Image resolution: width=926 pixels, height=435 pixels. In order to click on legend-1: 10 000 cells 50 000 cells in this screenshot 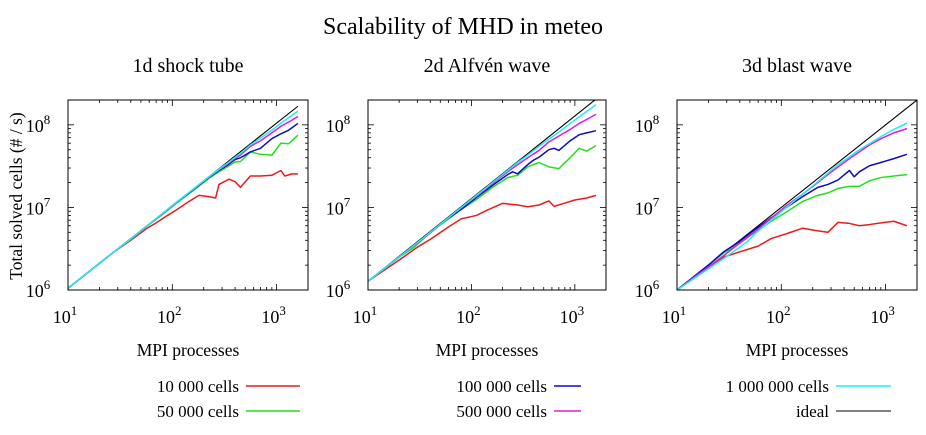, I will do `click(228, 399)`.